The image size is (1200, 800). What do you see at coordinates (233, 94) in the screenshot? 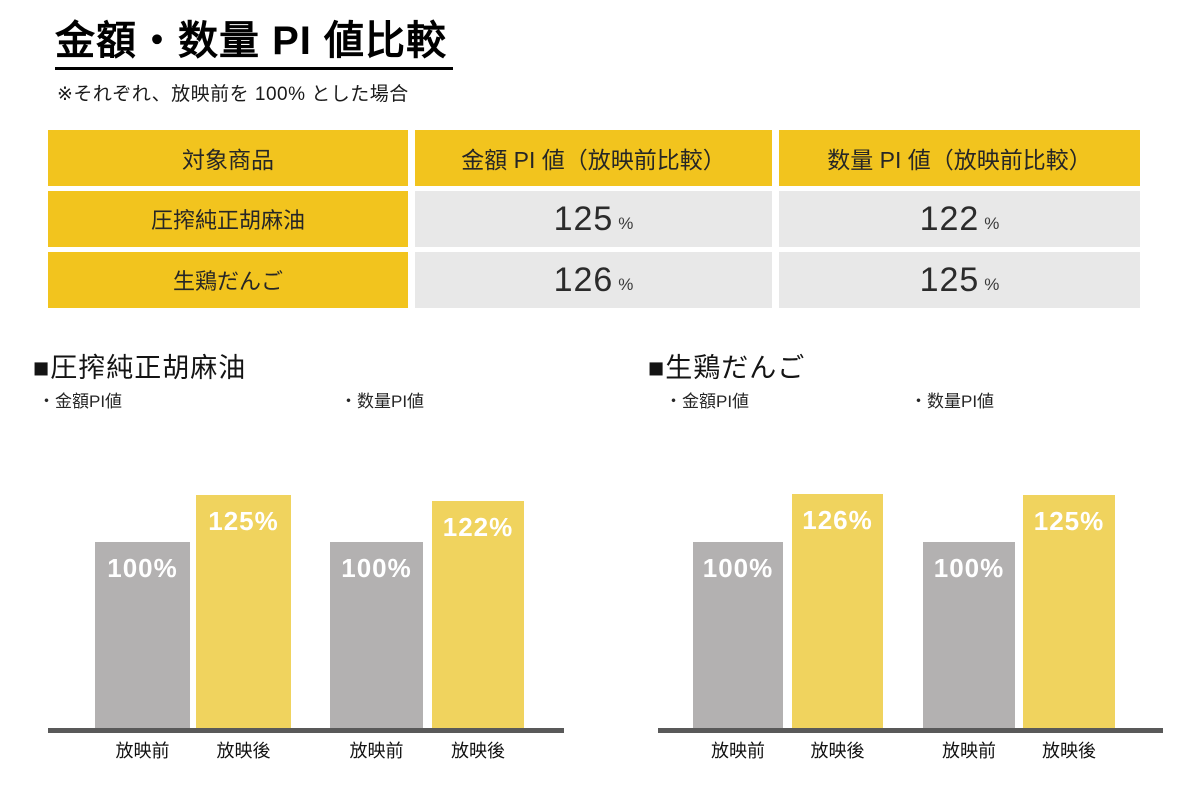
I see `baseline-note: ※それぞれ、放映前を 100% とした場合` at bounding box center [233, 94].